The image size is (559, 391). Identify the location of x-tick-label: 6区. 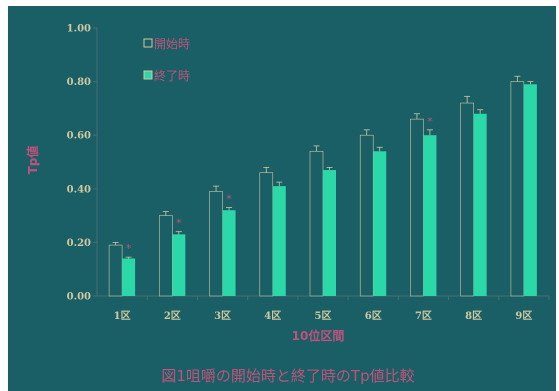
(373, 316).